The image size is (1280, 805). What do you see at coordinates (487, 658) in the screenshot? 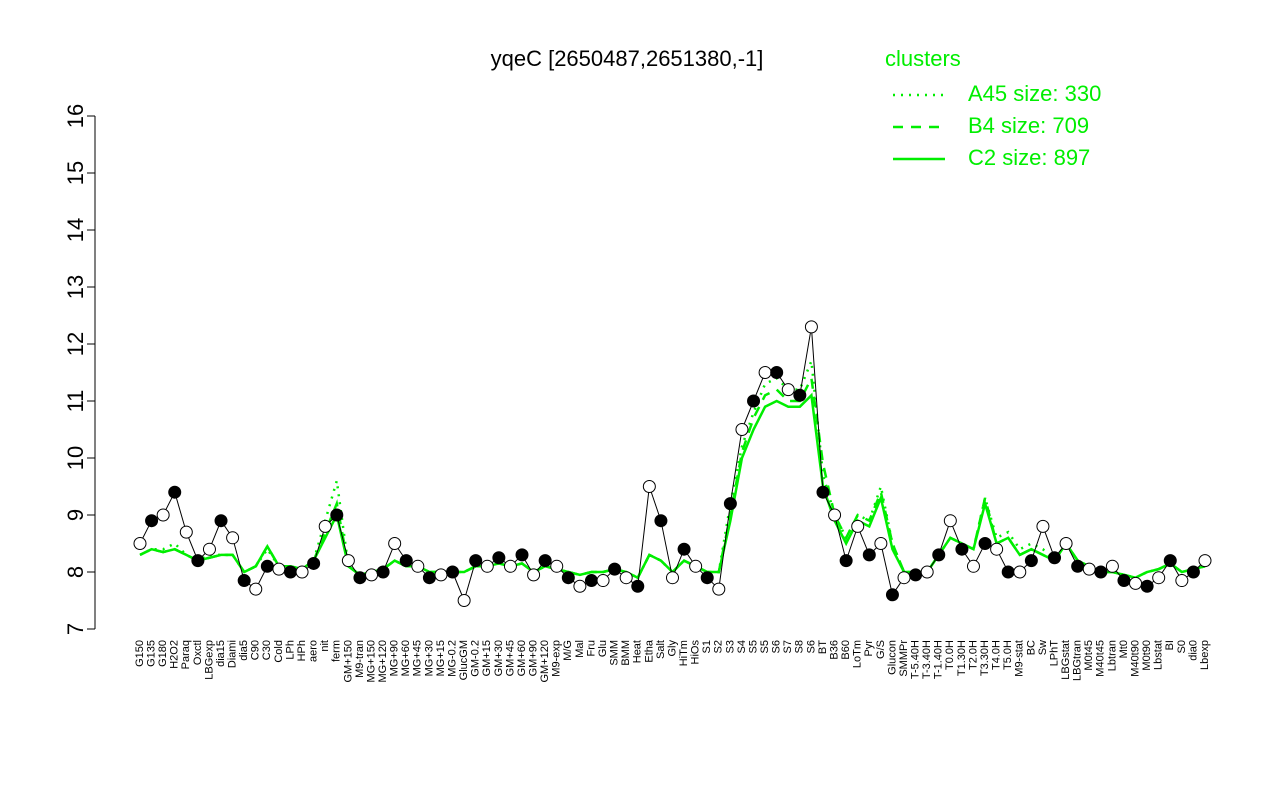
I see `x-tick-label: GM+15` at bounding box center [487, 658].